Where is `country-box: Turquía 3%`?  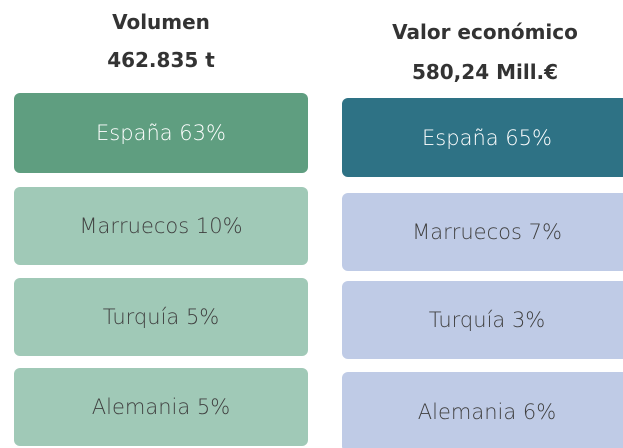
country-box: Turquía 3% is located at coordinates (482, 320).